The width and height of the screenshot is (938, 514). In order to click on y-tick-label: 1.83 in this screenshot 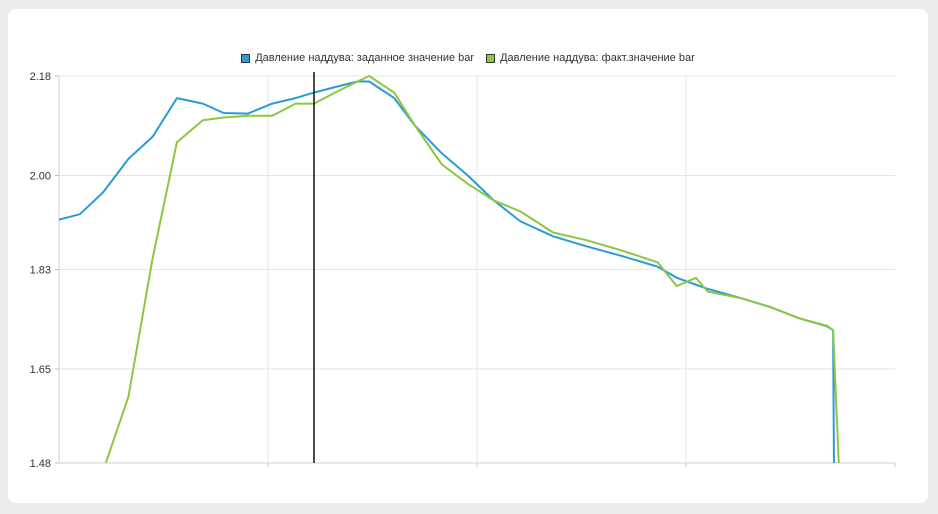, I will do `click(40, 271)`.